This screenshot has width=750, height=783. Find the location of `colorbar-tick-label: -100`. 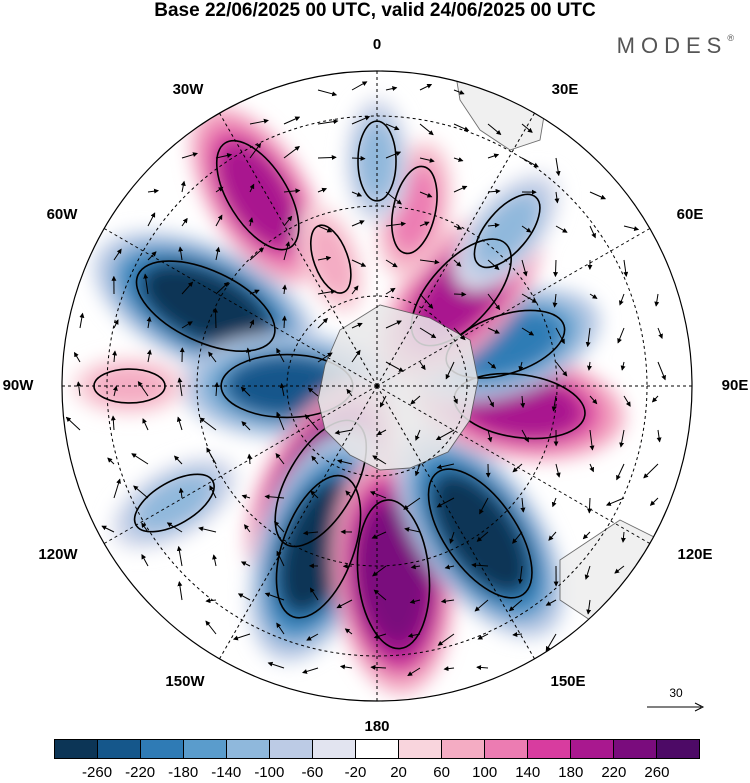

colorbar-tick-label: -100 is located at coordinates (269, 772).